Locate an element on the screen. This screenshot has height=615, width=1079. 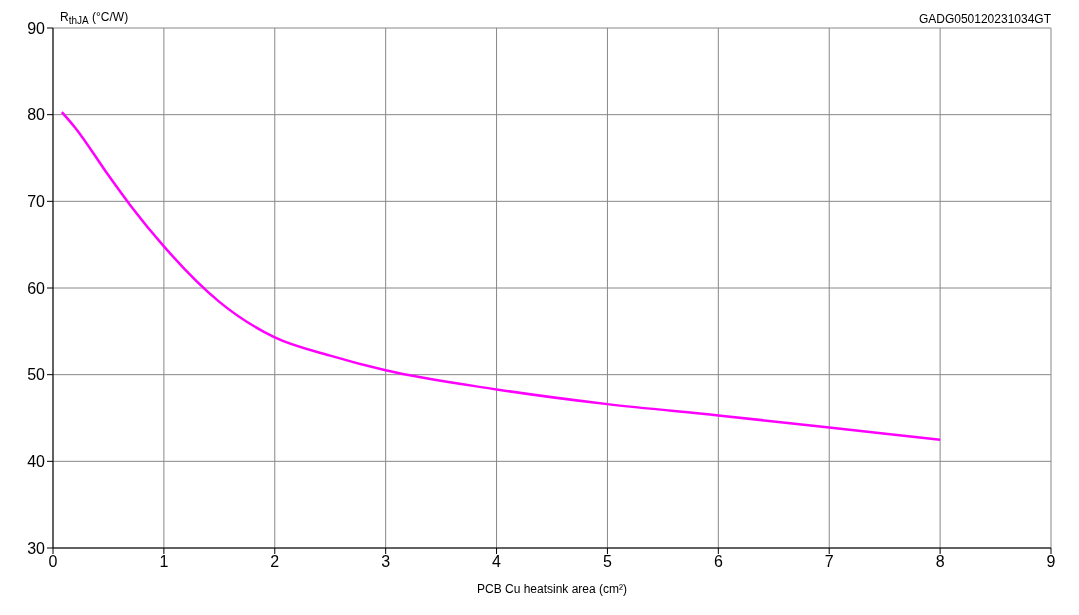
y-tick-label: 40 is located at coordinates (36, 462).